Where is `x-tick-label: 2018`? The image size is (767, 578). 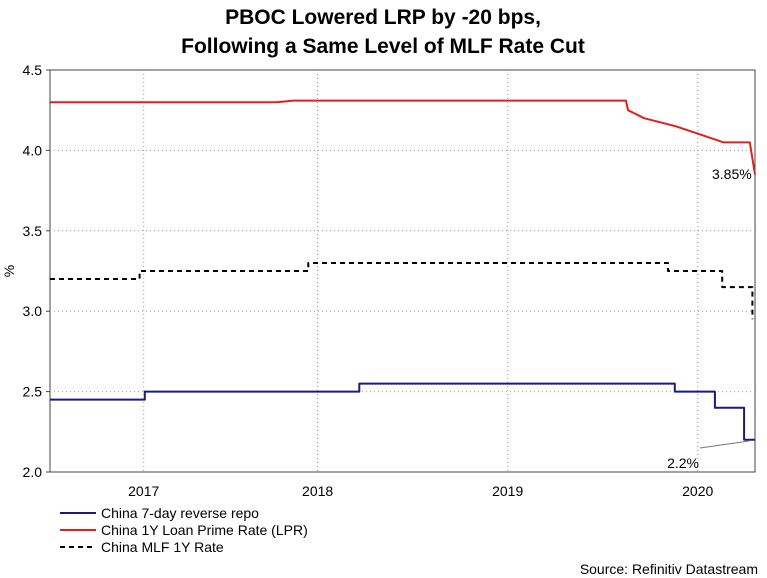 x-tick-label: 2018 is located at coordinates (317, 491).